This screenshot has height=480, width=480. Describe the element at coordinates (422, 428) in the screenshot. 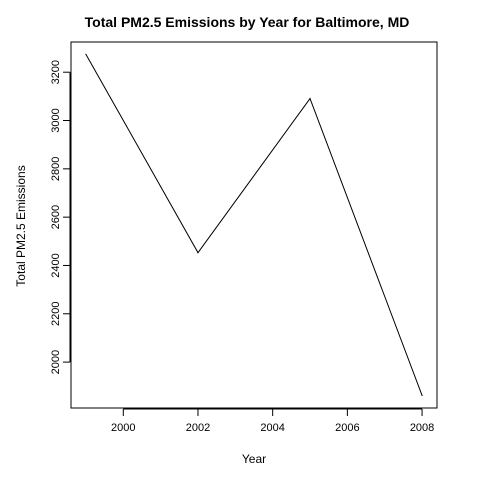

I see `x-tick-label: 2008` at that location.